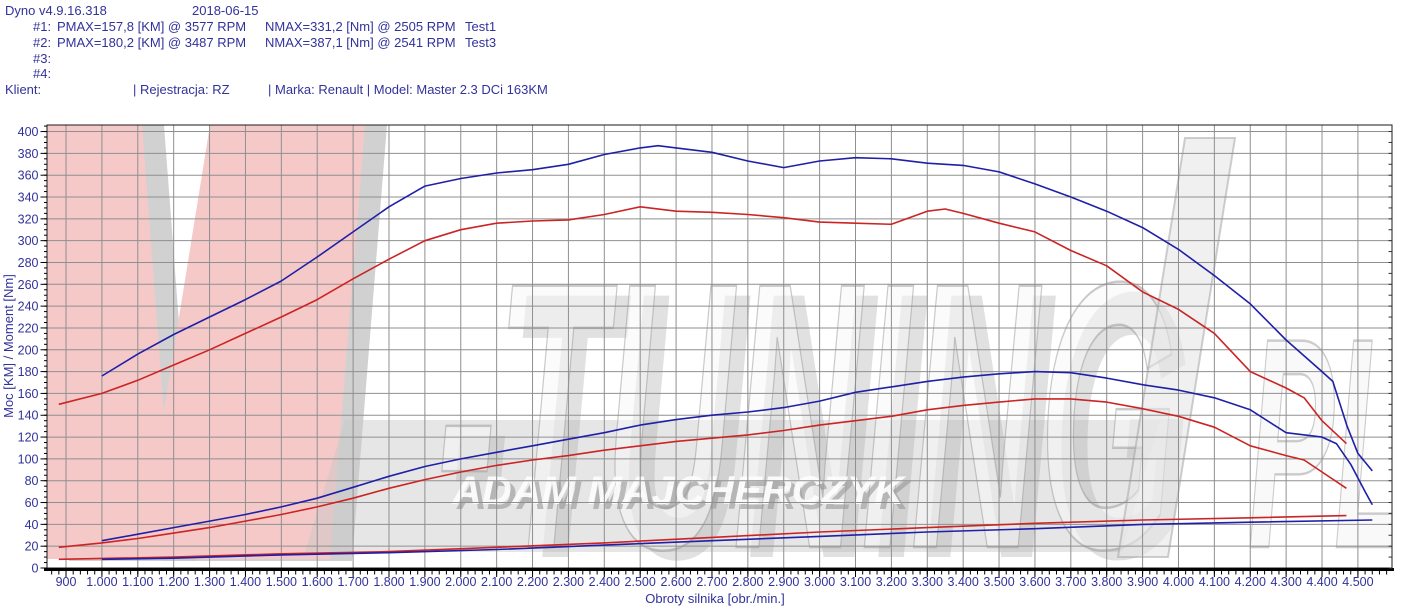 The width and height of the screenshot is (1424, 612). What do you see at coordinates (963, 582) in the screenshot?
I see `svg-text: 3.400` at bounding box center [963, 582].